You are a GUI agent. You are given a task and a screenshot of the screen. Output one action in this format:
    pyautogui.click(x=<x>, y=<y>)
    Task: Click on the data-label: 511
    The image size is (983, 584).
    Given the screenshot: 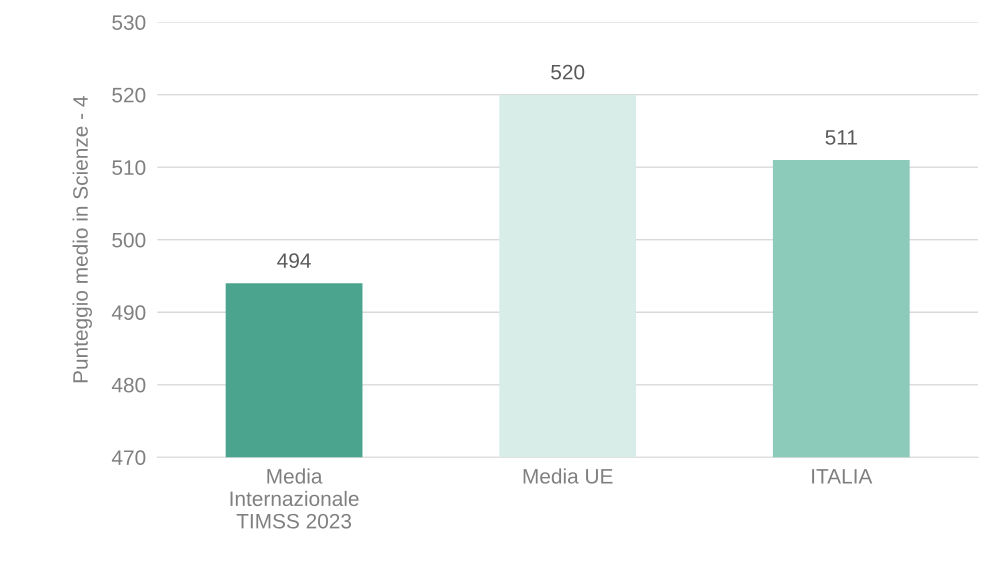 What is the action you would take?
    pyautogui.click(x=841, y=137)
    